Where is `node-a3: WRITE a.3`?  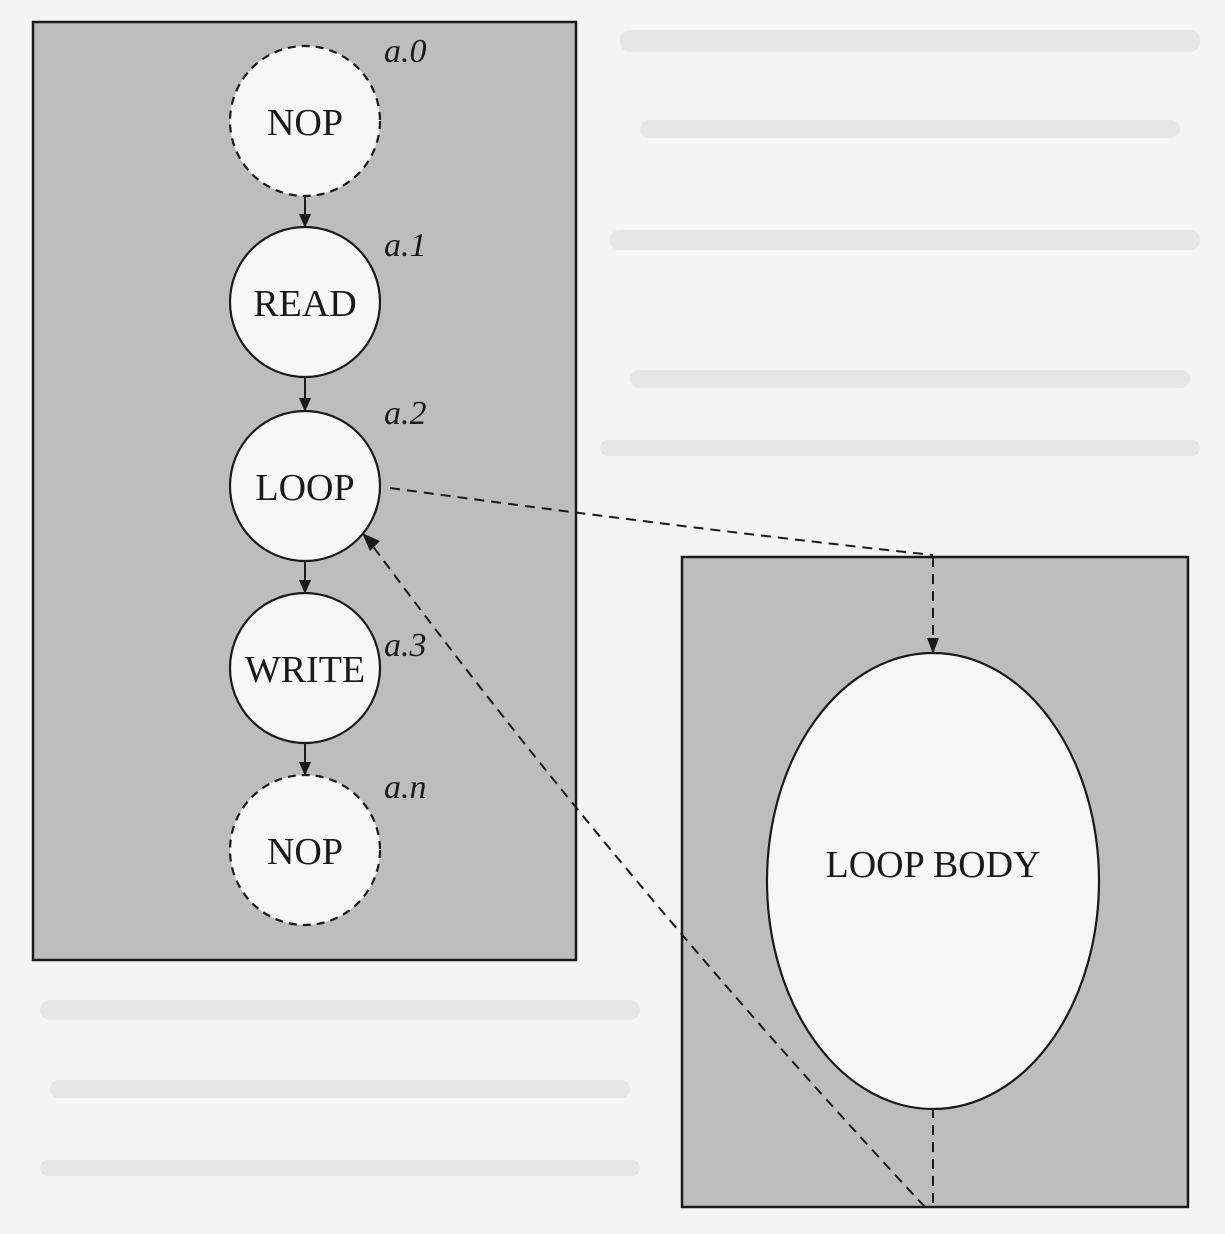 node-a3: WRITE a.3 is located at coordinates (327, 668).